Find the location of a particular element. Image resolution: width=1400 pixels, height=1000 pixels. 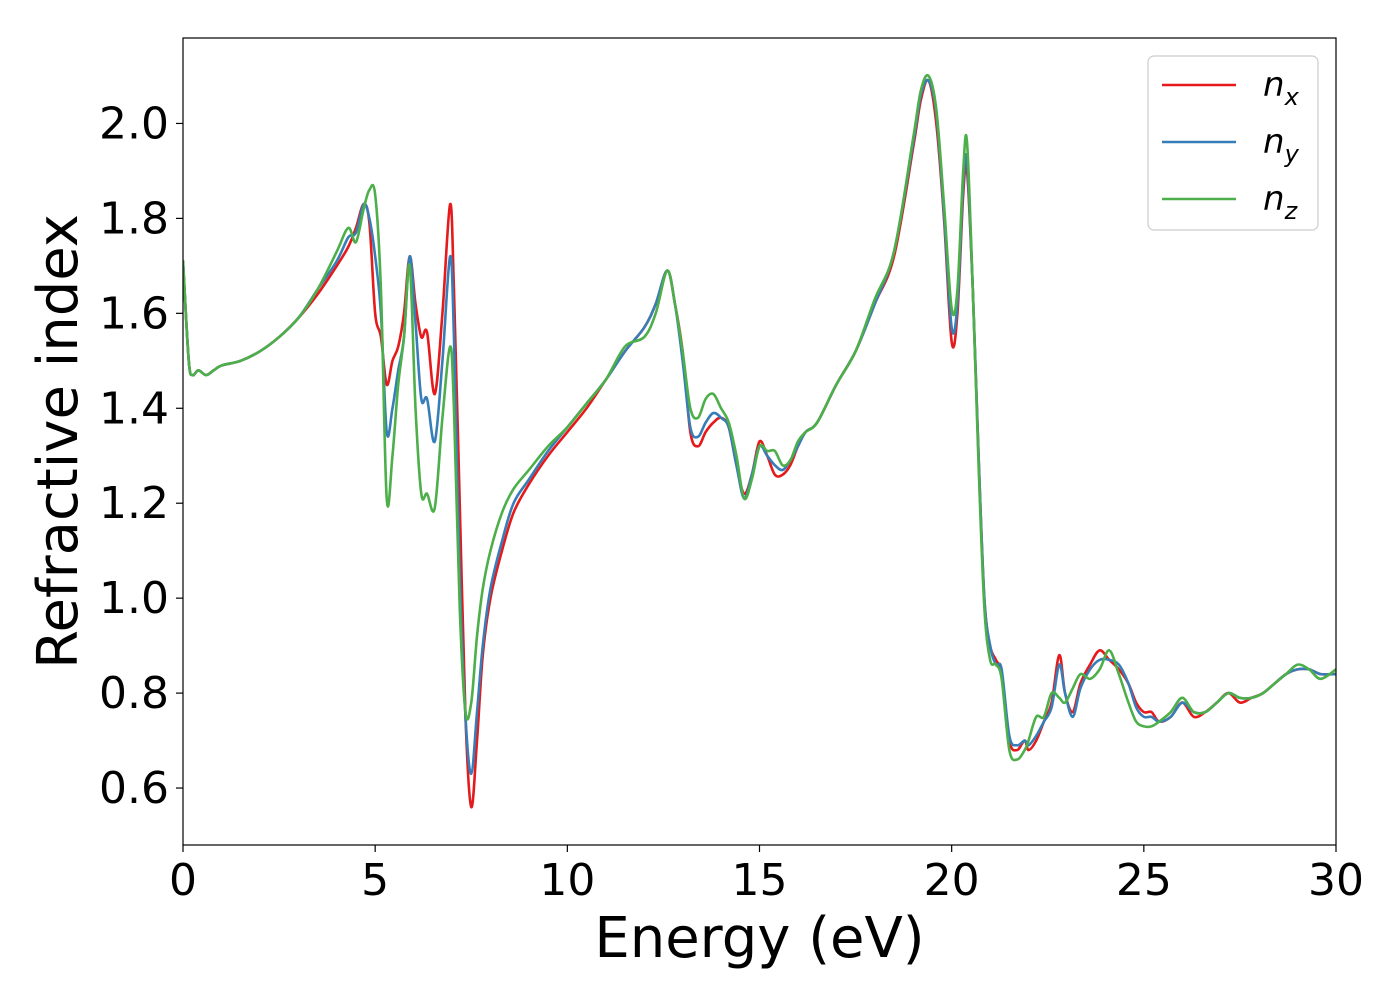

y-tick-label: 1.4 is located at coordinates (134, 408).